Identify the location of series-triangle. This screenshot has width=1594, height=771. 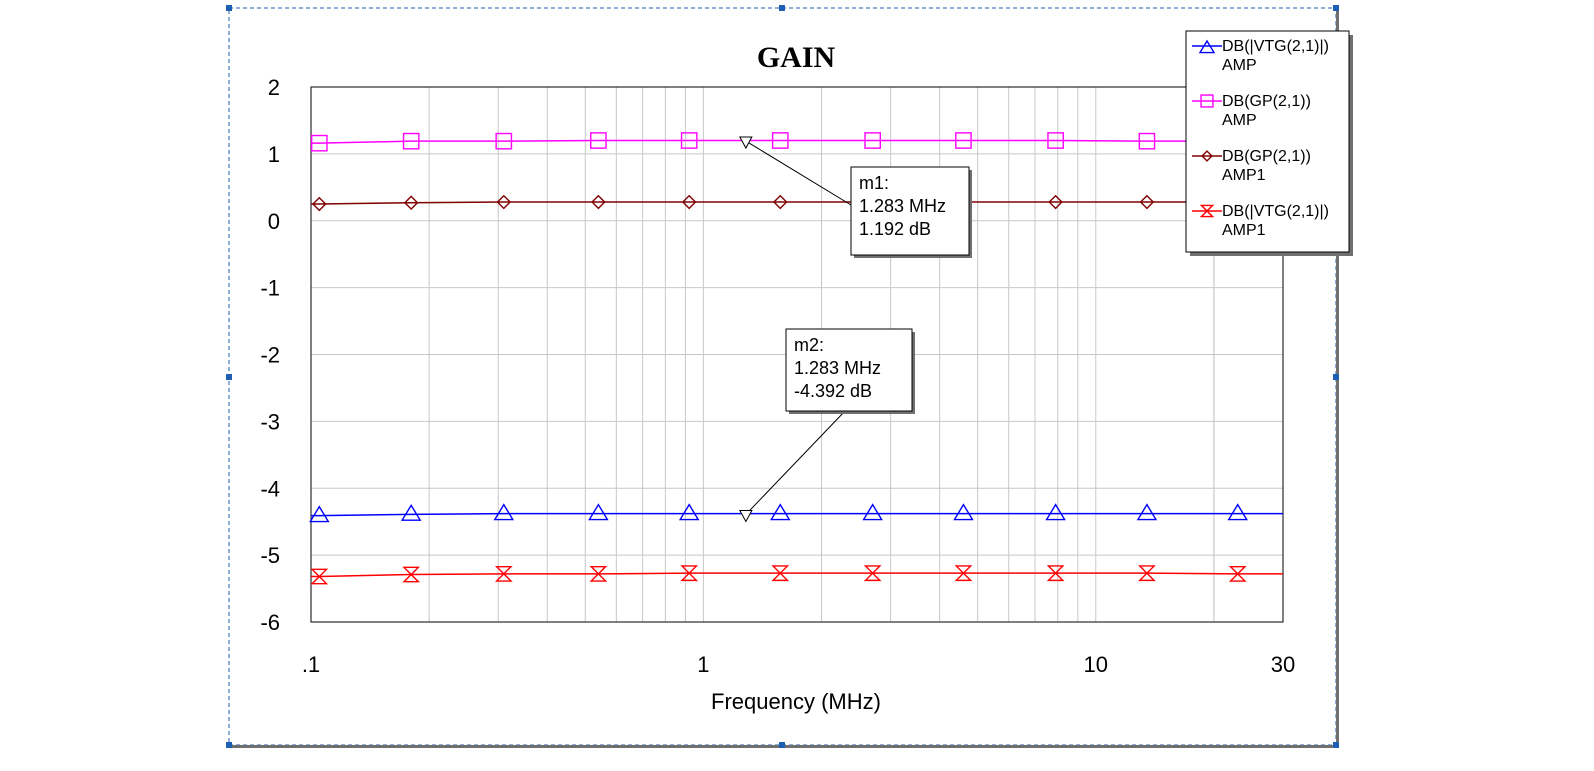
(796, 513).